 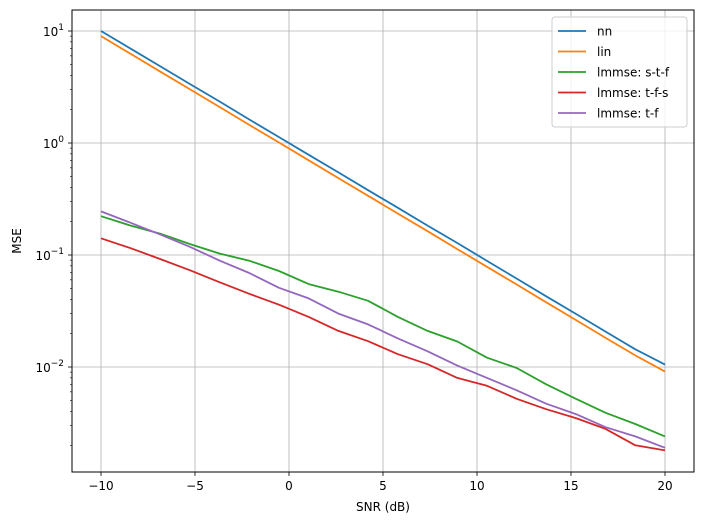 I want to click on legend-box, so click(x=619, y=72).